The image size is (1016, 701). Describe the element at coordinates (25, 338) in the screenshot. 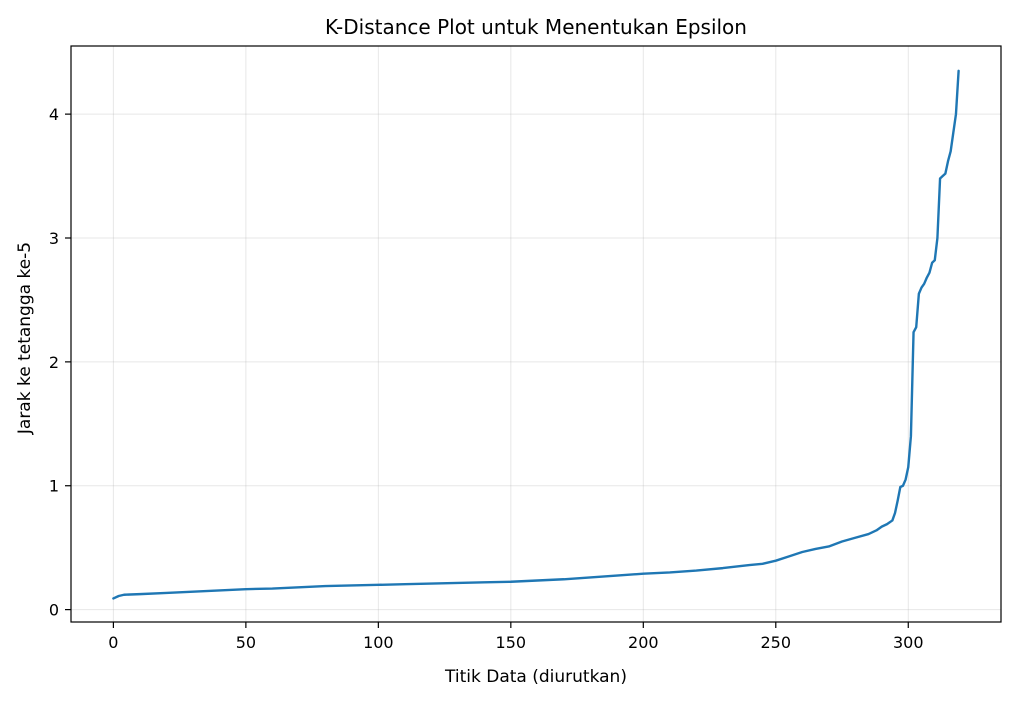

I see `y-axis-label: Jarak ke tetangga ke-5` at that location.